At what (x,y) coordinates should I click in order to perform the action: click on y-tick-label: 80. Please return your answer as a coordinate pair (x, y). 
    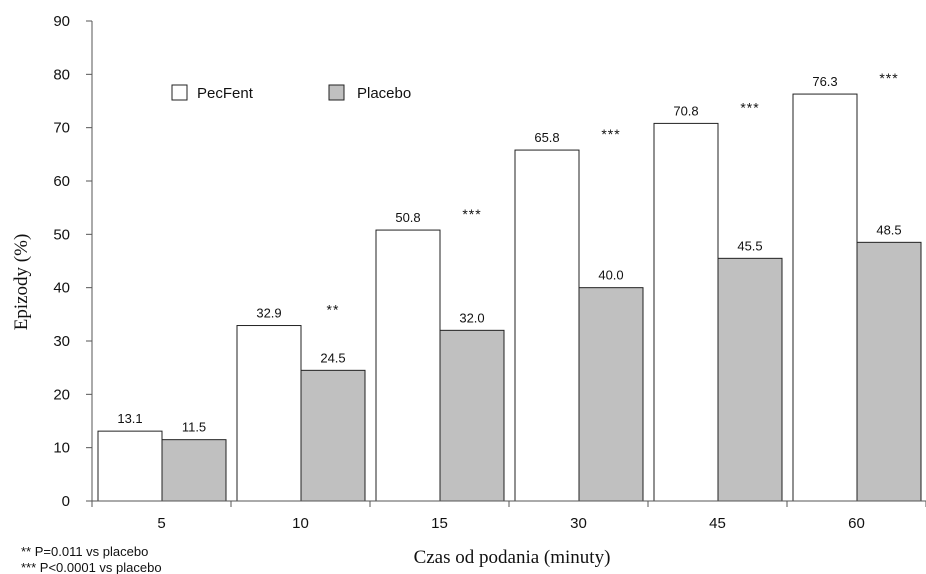
    Looking at the image, I should click on (61, 74).